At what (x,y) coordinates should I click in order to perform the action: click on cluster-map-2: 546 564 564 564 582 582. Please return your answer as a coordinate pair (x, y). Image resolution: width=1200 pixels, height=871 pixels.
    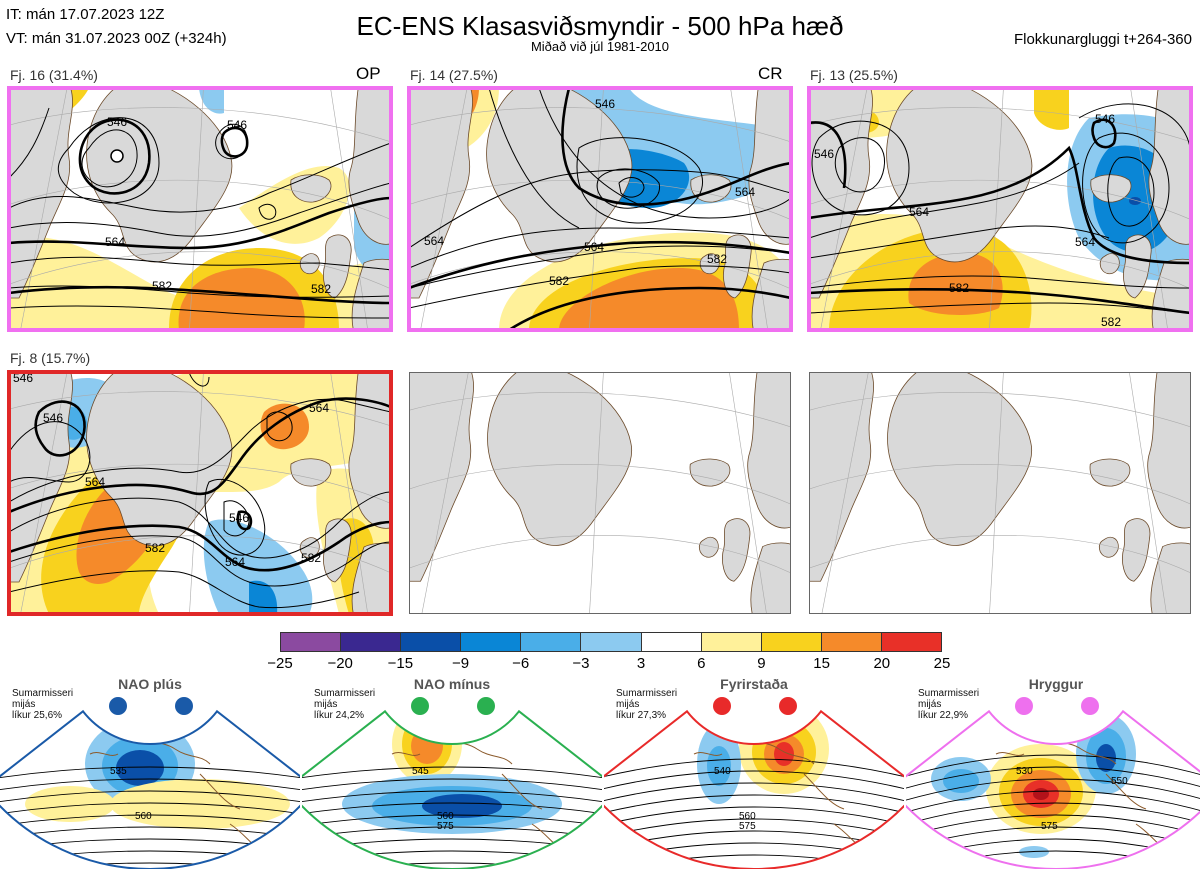
    Looking at the image, I should click on (600, 209).